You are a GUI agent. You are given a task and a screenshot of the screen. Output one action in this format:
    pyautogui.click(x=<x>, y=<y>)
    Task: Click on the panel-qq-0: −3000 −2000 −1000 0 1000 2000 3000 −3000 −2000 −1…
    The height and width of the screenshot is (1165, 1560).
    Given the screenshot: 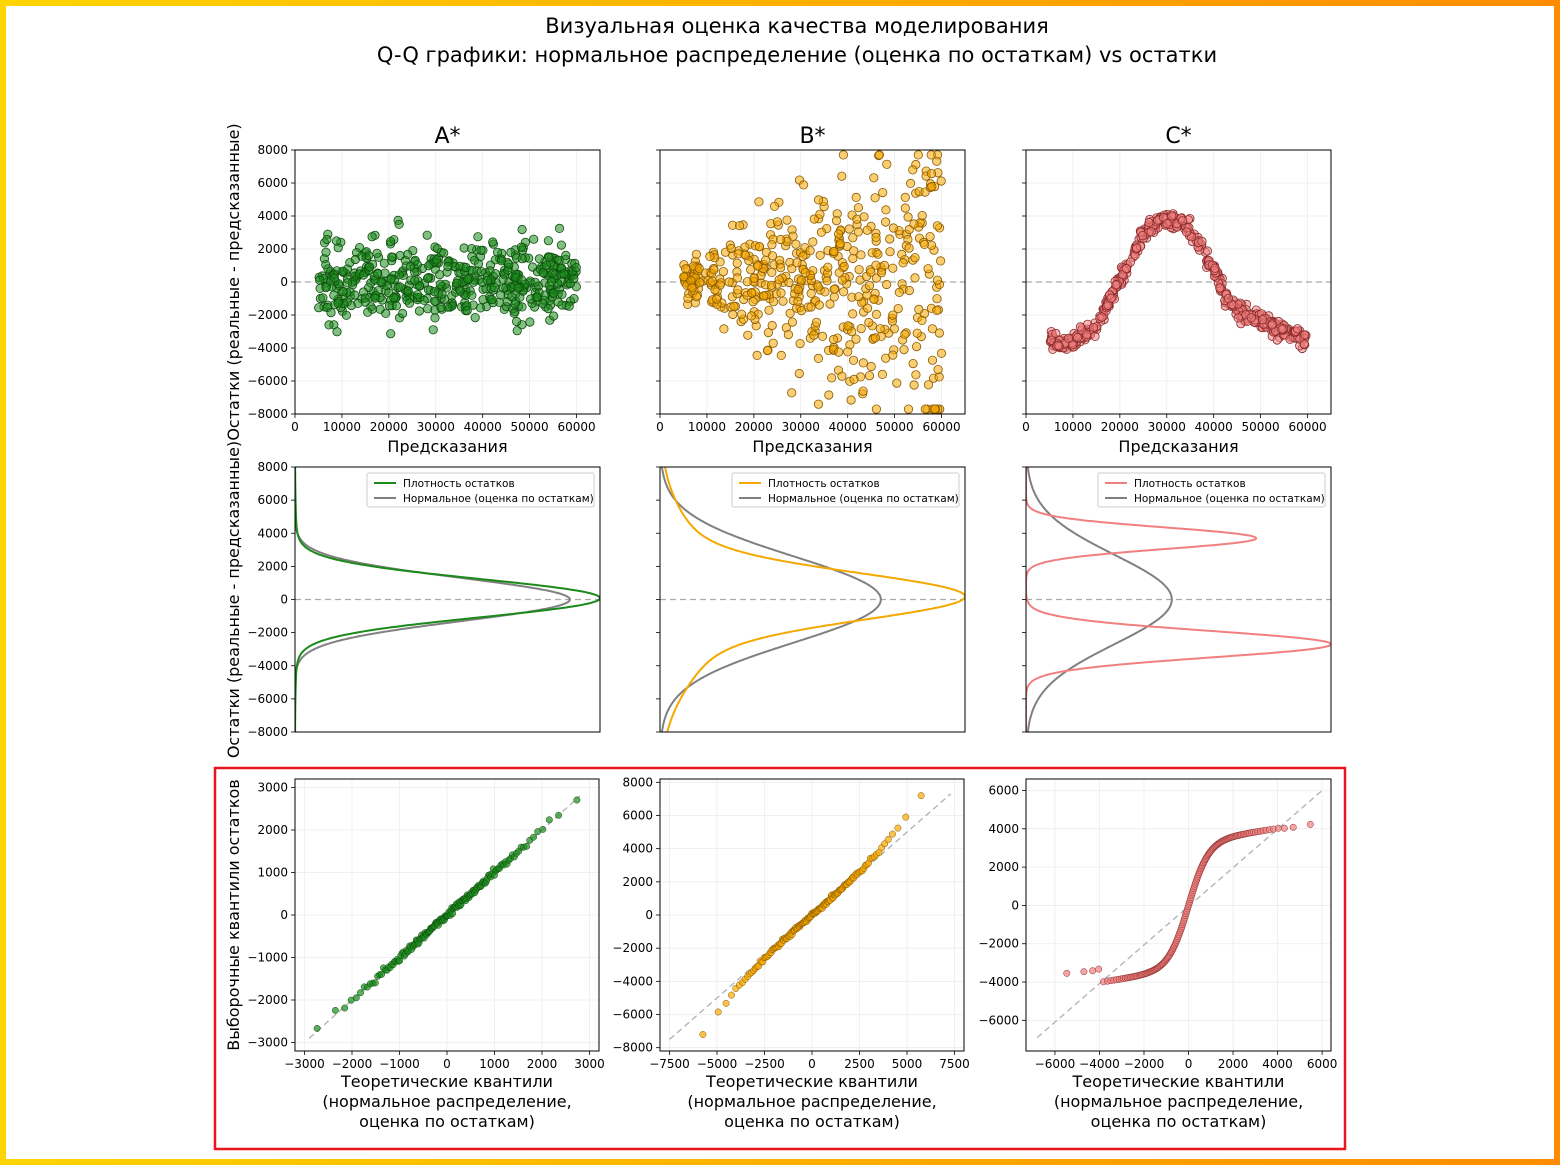 What is the action you would take?
    pyautogui.click(x=414, y=954)
    